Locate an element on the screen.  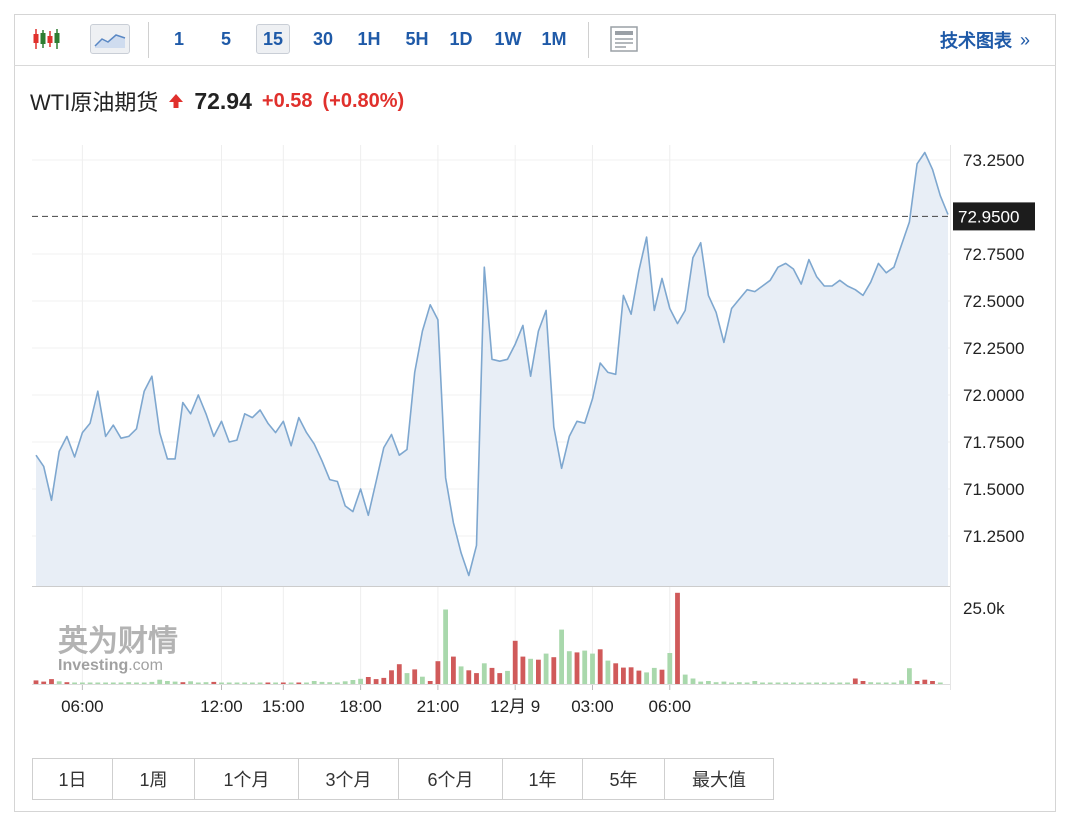
interval-1d: 1D is located at coordinates (461, 38).